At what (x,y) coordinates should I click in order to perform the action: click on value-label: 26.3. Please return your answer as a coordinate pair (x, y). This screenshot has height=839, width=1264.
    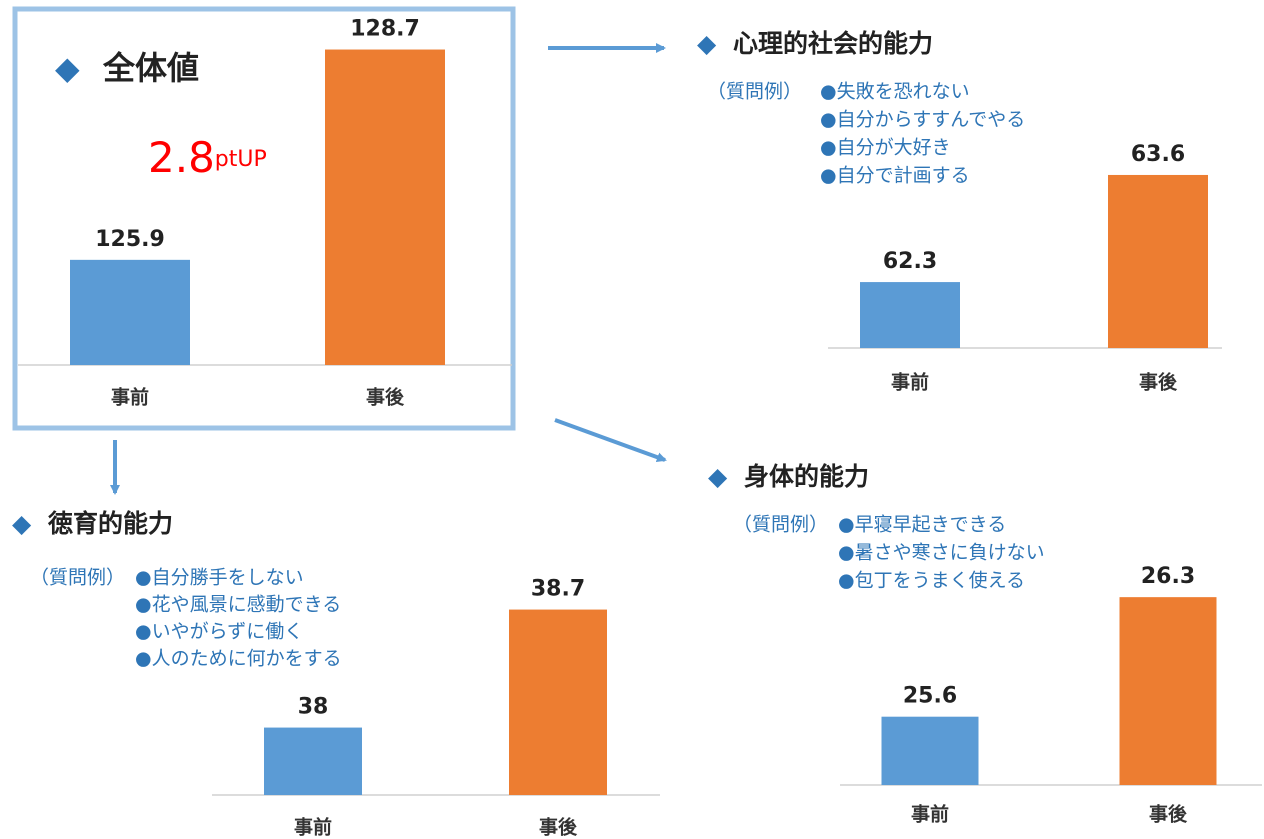
    Looking at the image, I should click on (1168, 576).